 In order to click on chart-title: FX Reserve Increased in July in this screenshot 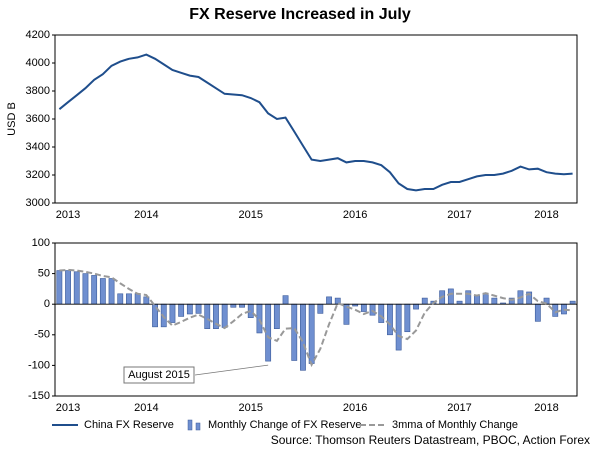, I will do `click(300, 14)`.